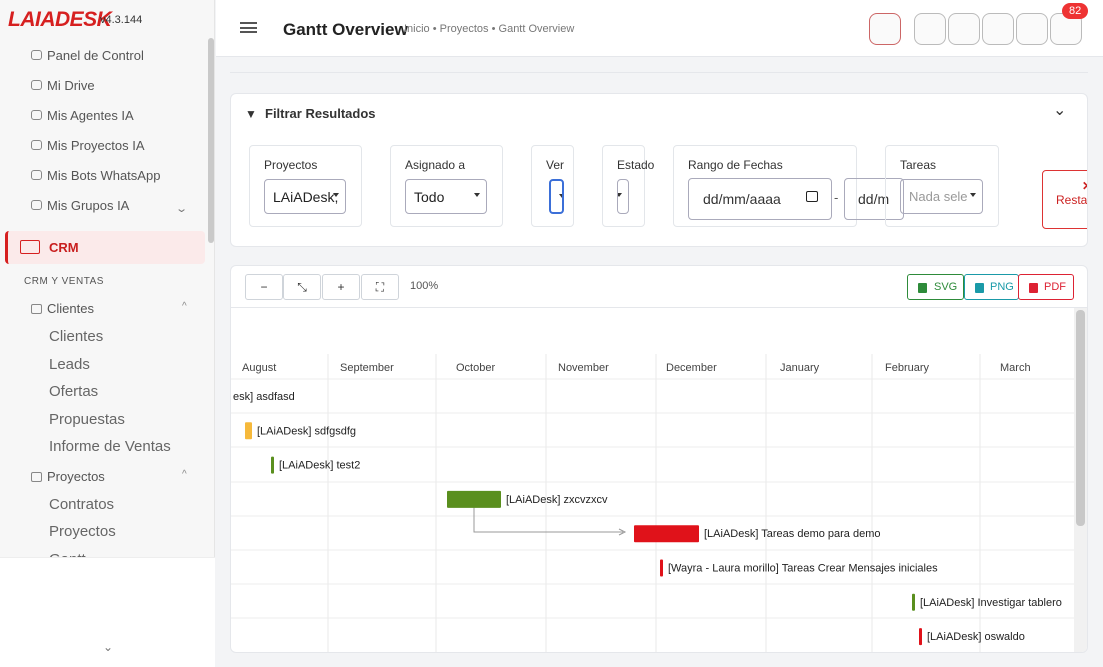  What do you see at coordinates (429, 197) in the screenshot?
I see `select-value: Todo` at bounding box center [429, 197].